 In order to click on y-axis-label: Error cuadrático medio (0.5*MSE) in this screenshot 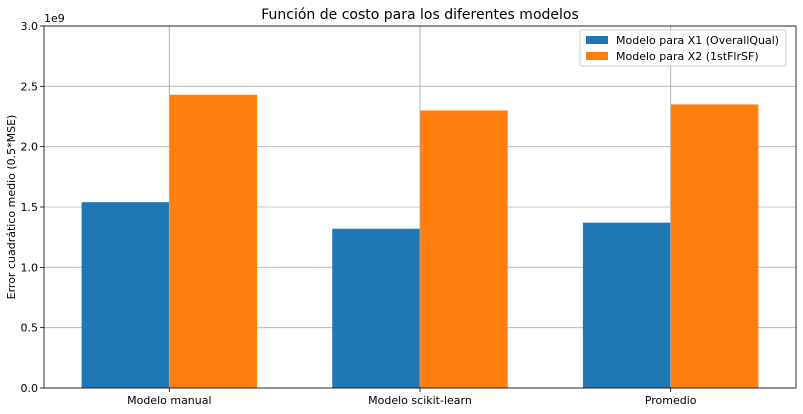, I will do `click(11, 207)`.